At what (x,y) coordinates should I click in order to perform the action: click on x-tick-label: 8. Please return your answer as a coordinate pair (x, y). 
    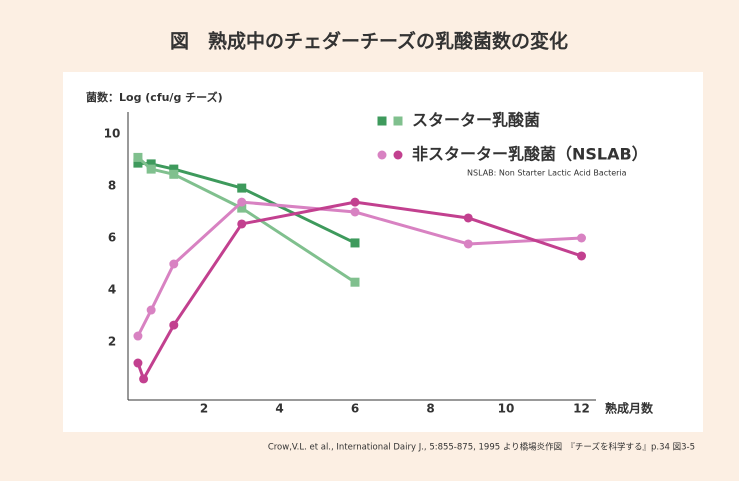
    Looking at the image, I should click on (430, 409).